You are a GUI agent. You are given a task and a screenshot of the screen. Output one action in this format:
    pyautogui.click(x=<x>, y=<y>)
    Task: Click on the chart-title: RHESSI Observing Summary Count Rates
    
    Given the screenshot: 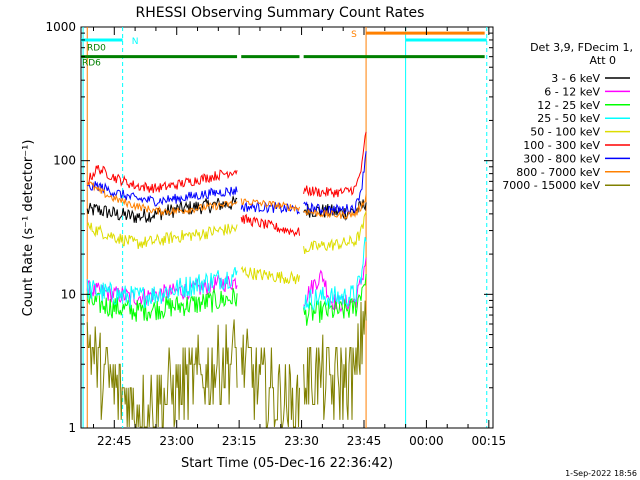 What is the action you would take?
    pyautogui.click(x=280, y=13)
    